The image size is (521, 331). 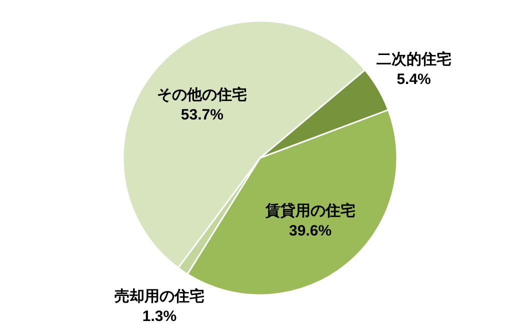 I want to click on slice-label: 賃貸用の住宅, so click(x=310, y=211).